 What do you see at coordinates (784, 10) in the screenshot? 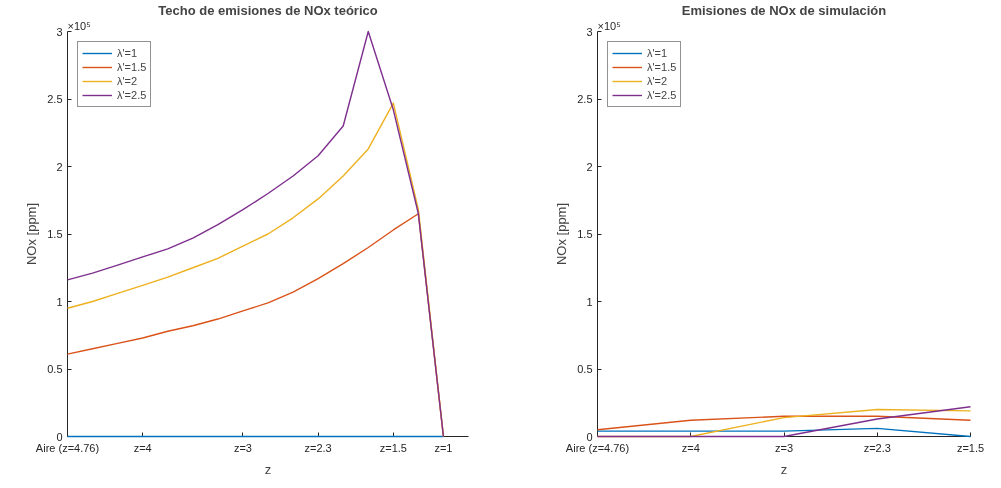
I see `chart-title: Emisiones de NOx de simulación` at bounding box center [784, 10].